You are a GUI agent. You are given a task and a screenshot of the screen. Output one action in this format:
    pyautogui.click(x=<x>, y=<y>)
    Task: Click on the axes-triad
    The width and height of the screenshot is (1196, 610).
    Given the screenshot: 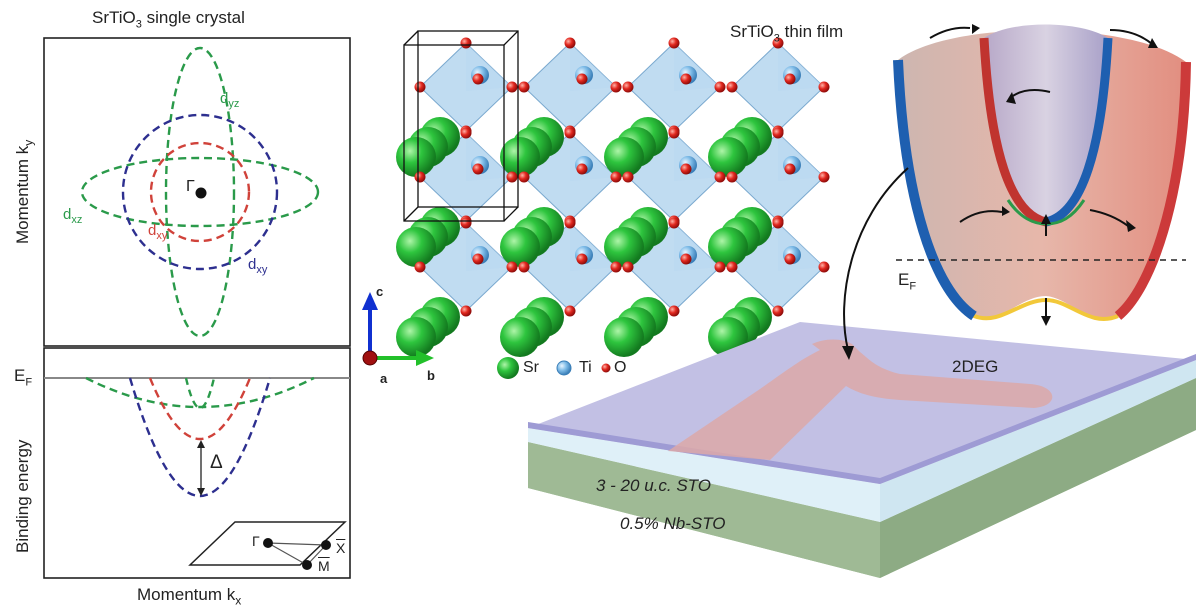 What is the action you would take?
    pyautogui.click(x=398, y=329)
    